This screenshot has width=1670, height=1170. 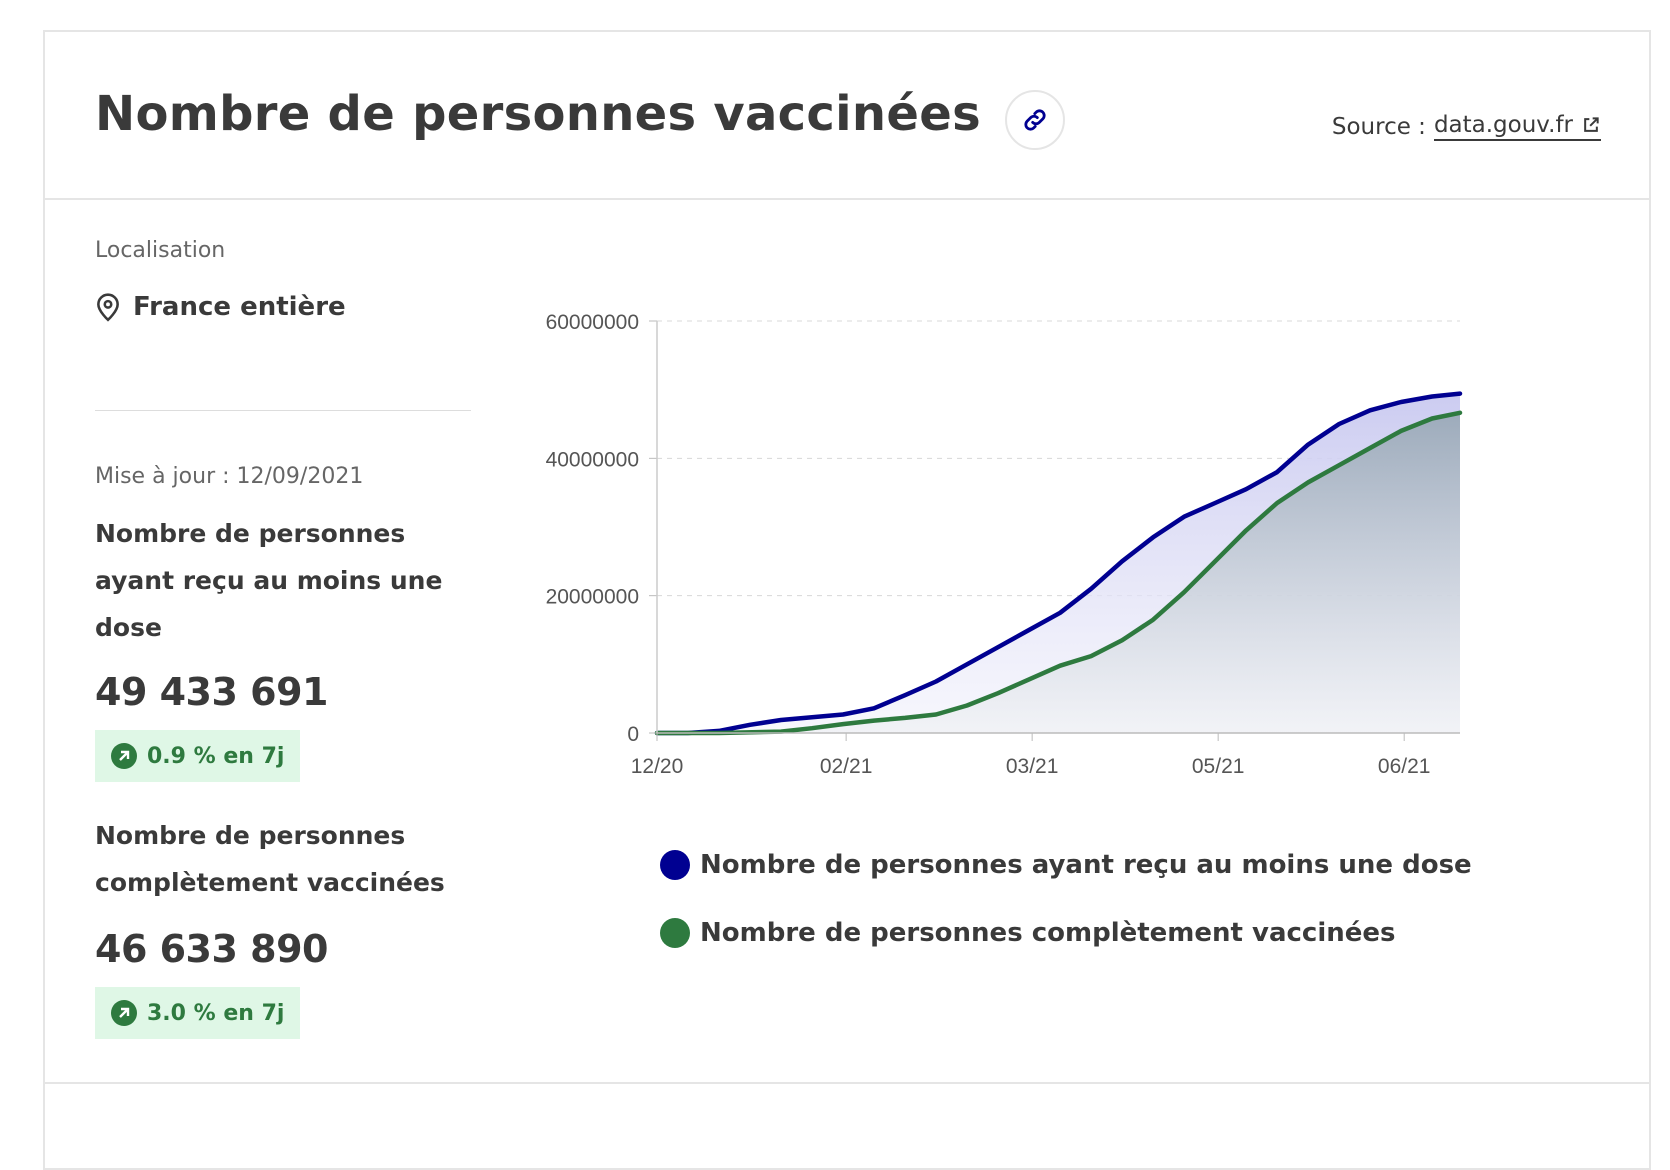 What do you see at coordinates (675, 933) in the screenshot?
I see `legend-swatch-complete` at bounding box center [675, 933].